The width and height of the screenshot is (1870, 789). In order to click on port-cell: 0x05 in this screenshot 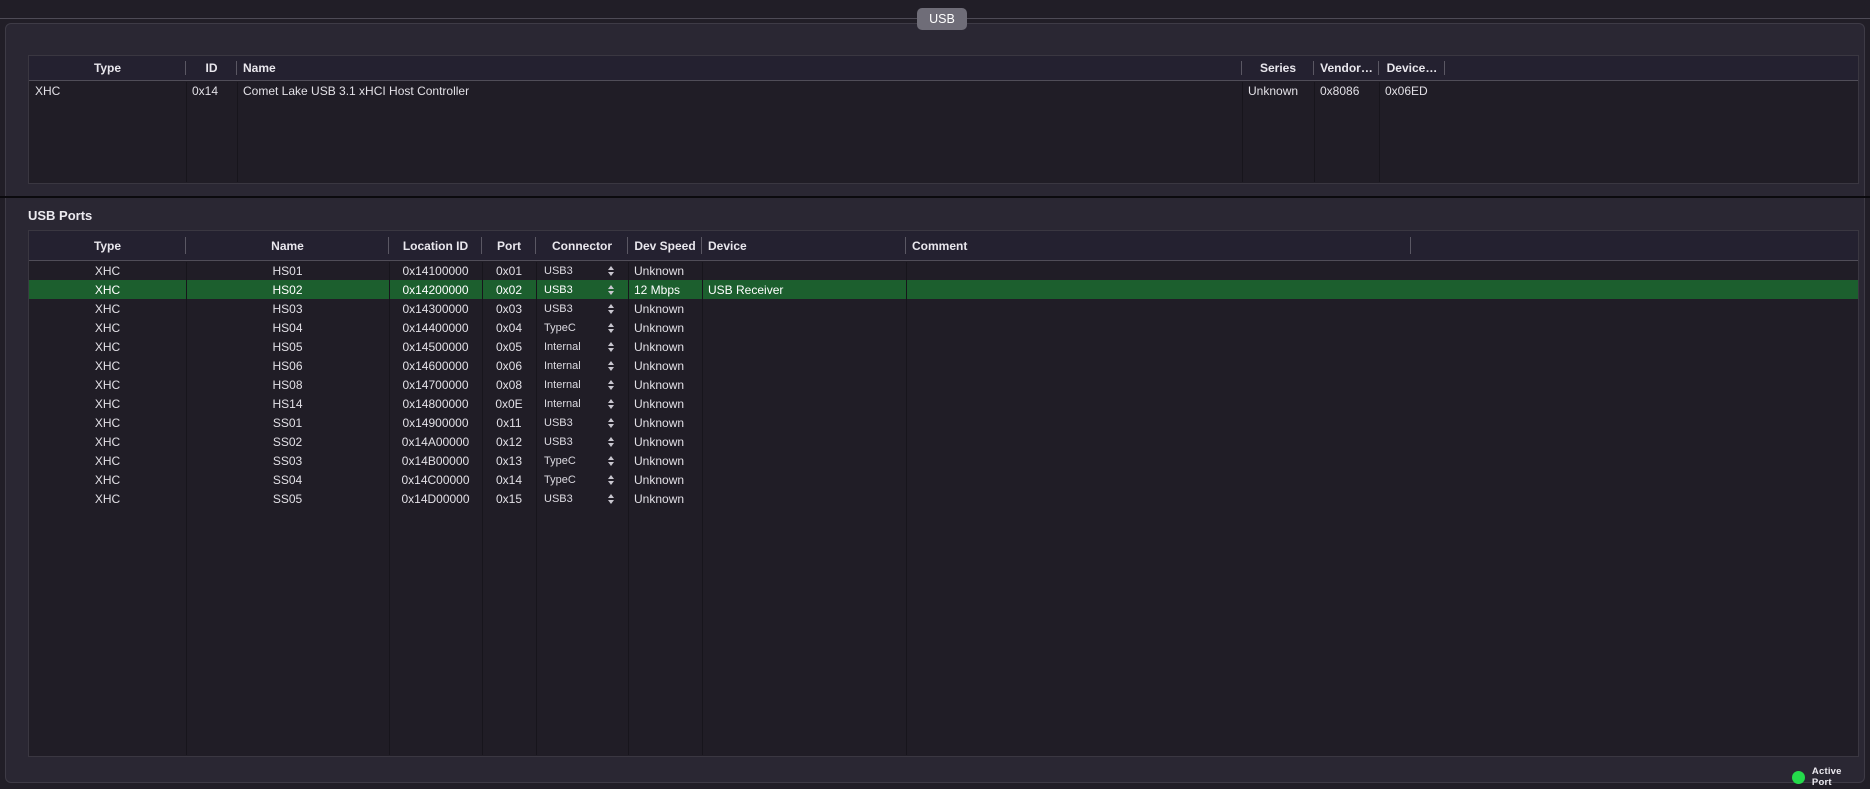, I will do `click(509, 346)`.